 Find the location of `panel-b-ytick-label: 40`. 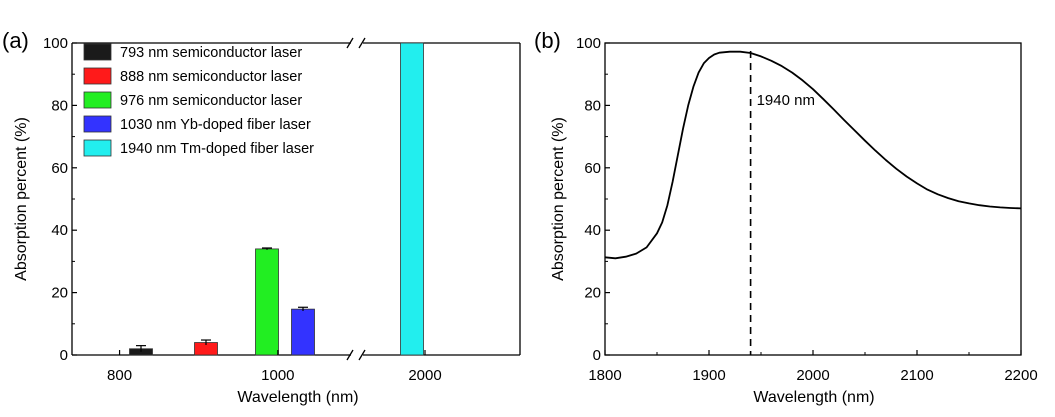

panel-b-ytick-label: 40 is located at coordinates (592, 230).